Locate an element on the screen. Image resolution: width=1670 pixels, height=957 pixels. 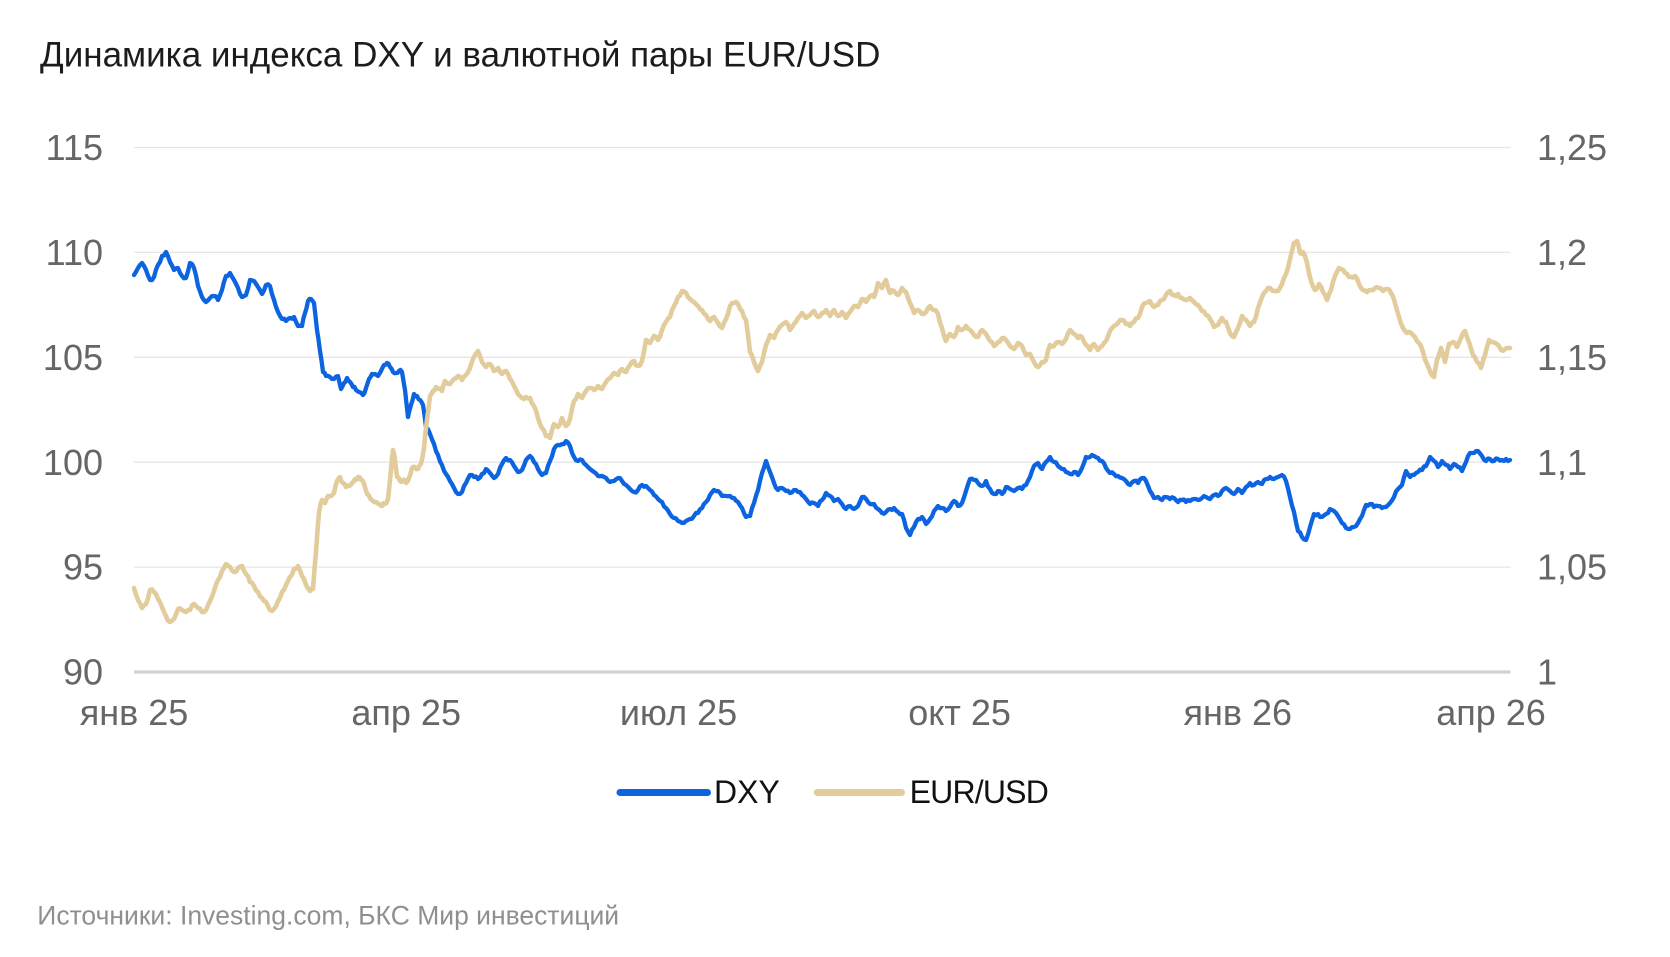
svg-text: 90 is located at coordinates (83, 672).